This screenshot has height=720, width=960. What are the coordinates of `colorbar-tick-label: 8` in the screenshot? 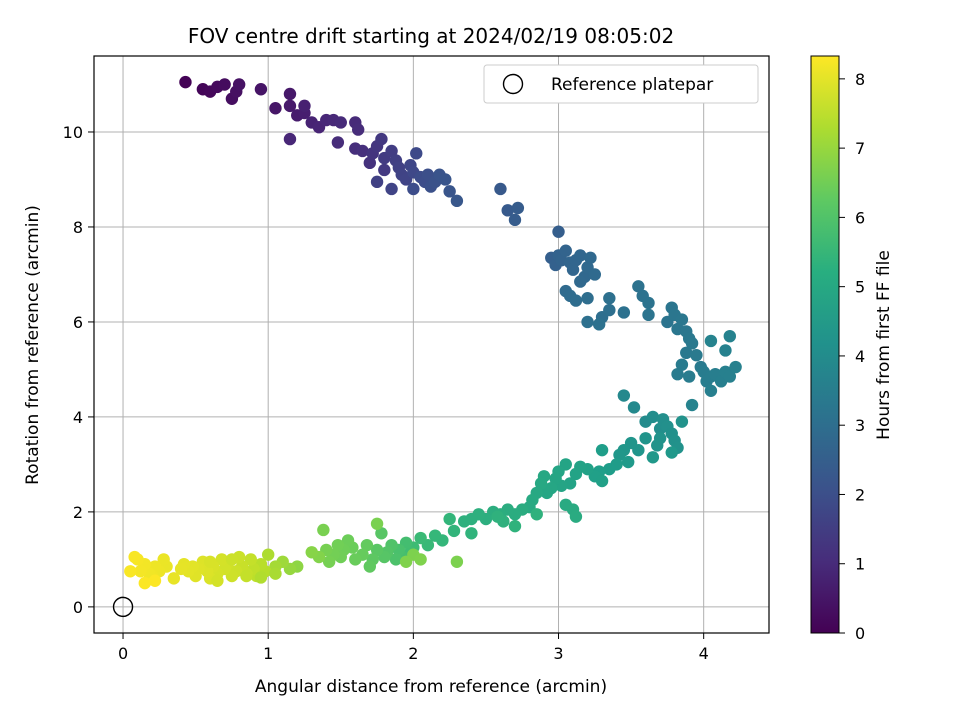 It's located at (860, 79).